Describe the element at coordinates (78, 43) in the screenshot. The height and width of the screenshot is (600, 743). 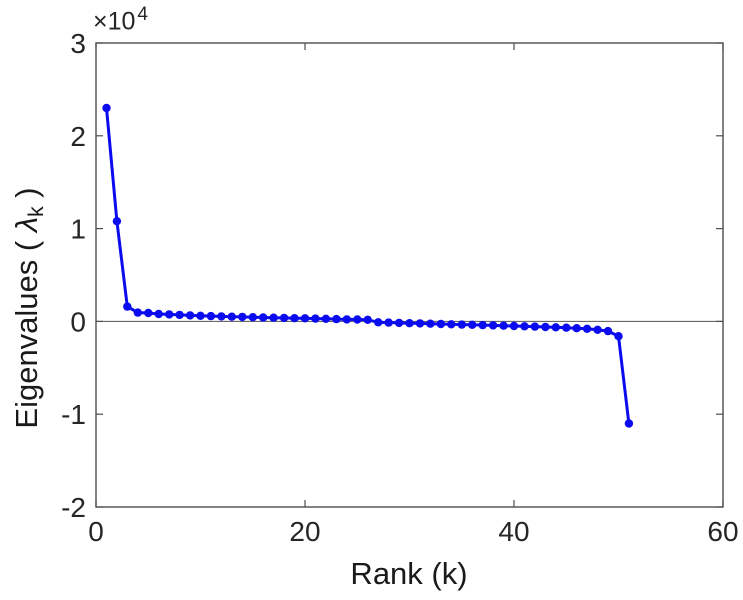
I see `y-tick-label: 3` at that location.